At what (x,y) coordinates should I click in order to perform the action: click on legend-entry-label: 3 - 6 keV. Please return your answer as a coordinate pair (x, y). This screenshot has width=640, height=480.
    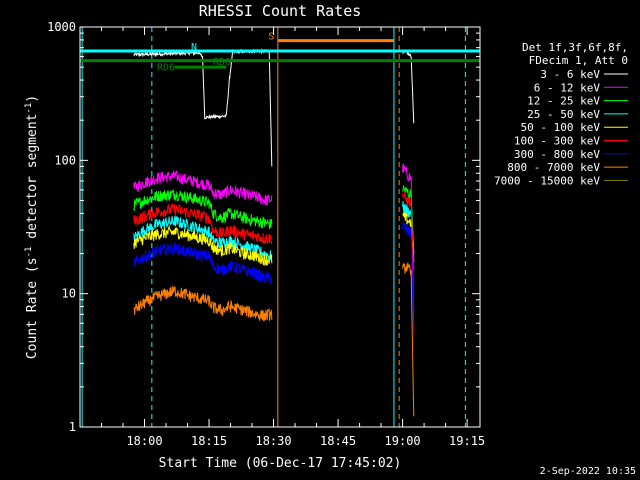
    Looking at the image, I should click on (570, 74).